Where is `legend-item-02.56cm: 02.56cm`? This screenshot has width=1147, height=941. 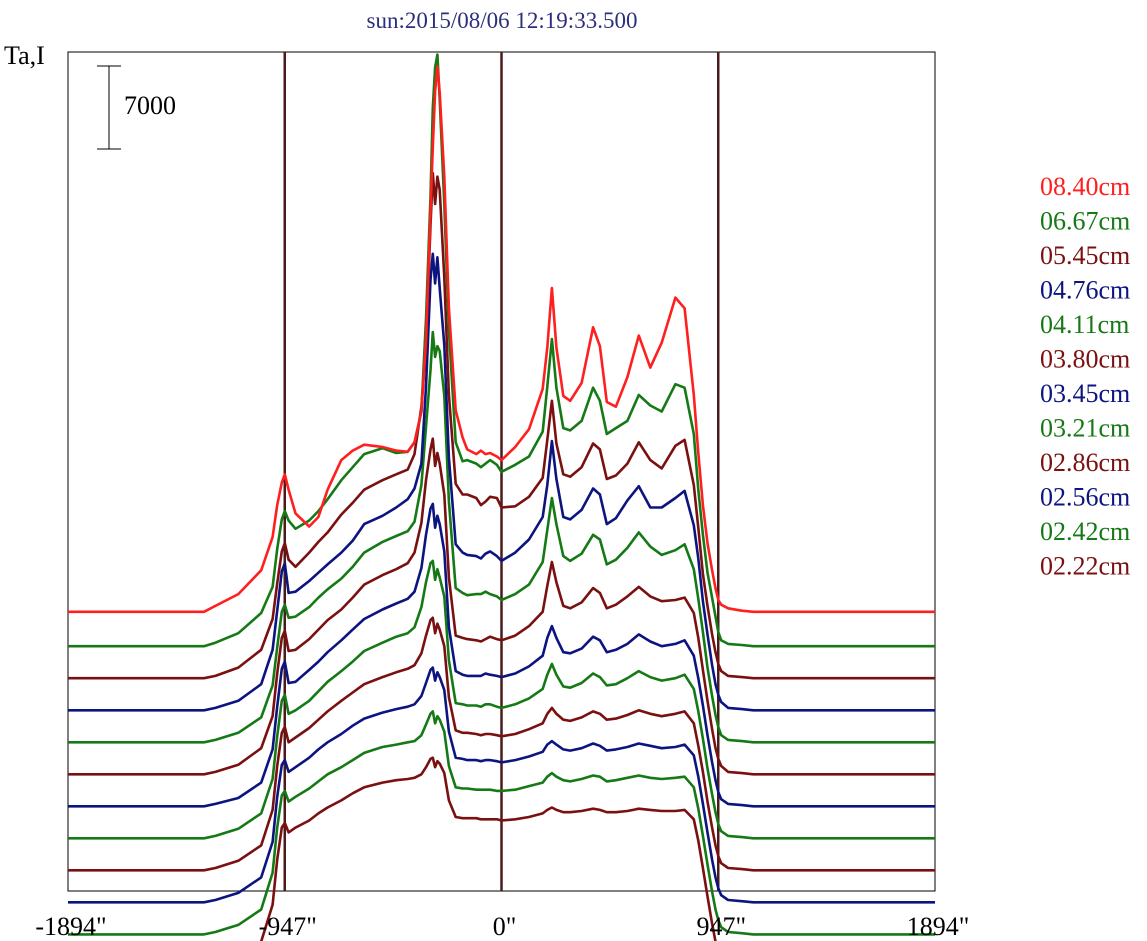
legend-item-02.56cm: 02.56cm is located at coordinates (1085, 497).